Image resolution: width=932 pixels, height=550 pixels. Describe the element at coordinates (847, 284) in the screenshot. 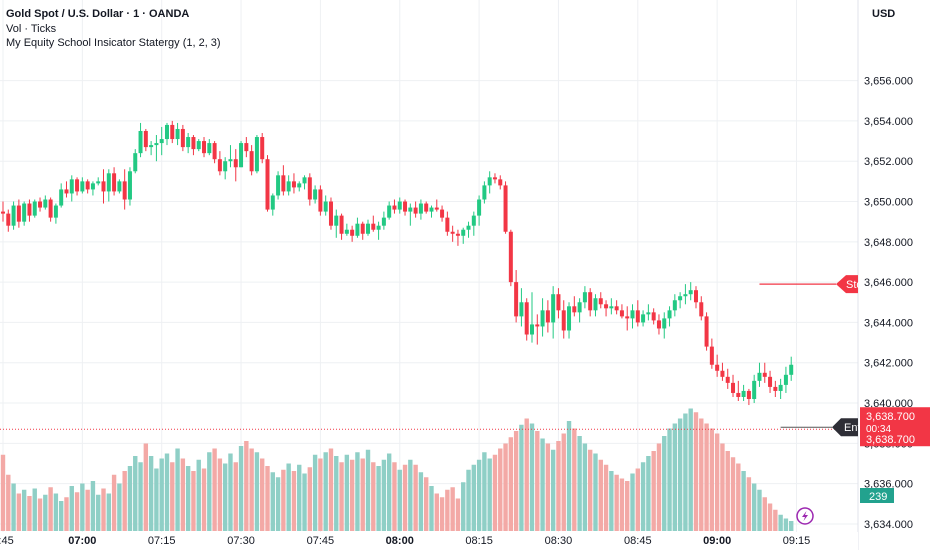

I see `stop-loss-tag` at that location.